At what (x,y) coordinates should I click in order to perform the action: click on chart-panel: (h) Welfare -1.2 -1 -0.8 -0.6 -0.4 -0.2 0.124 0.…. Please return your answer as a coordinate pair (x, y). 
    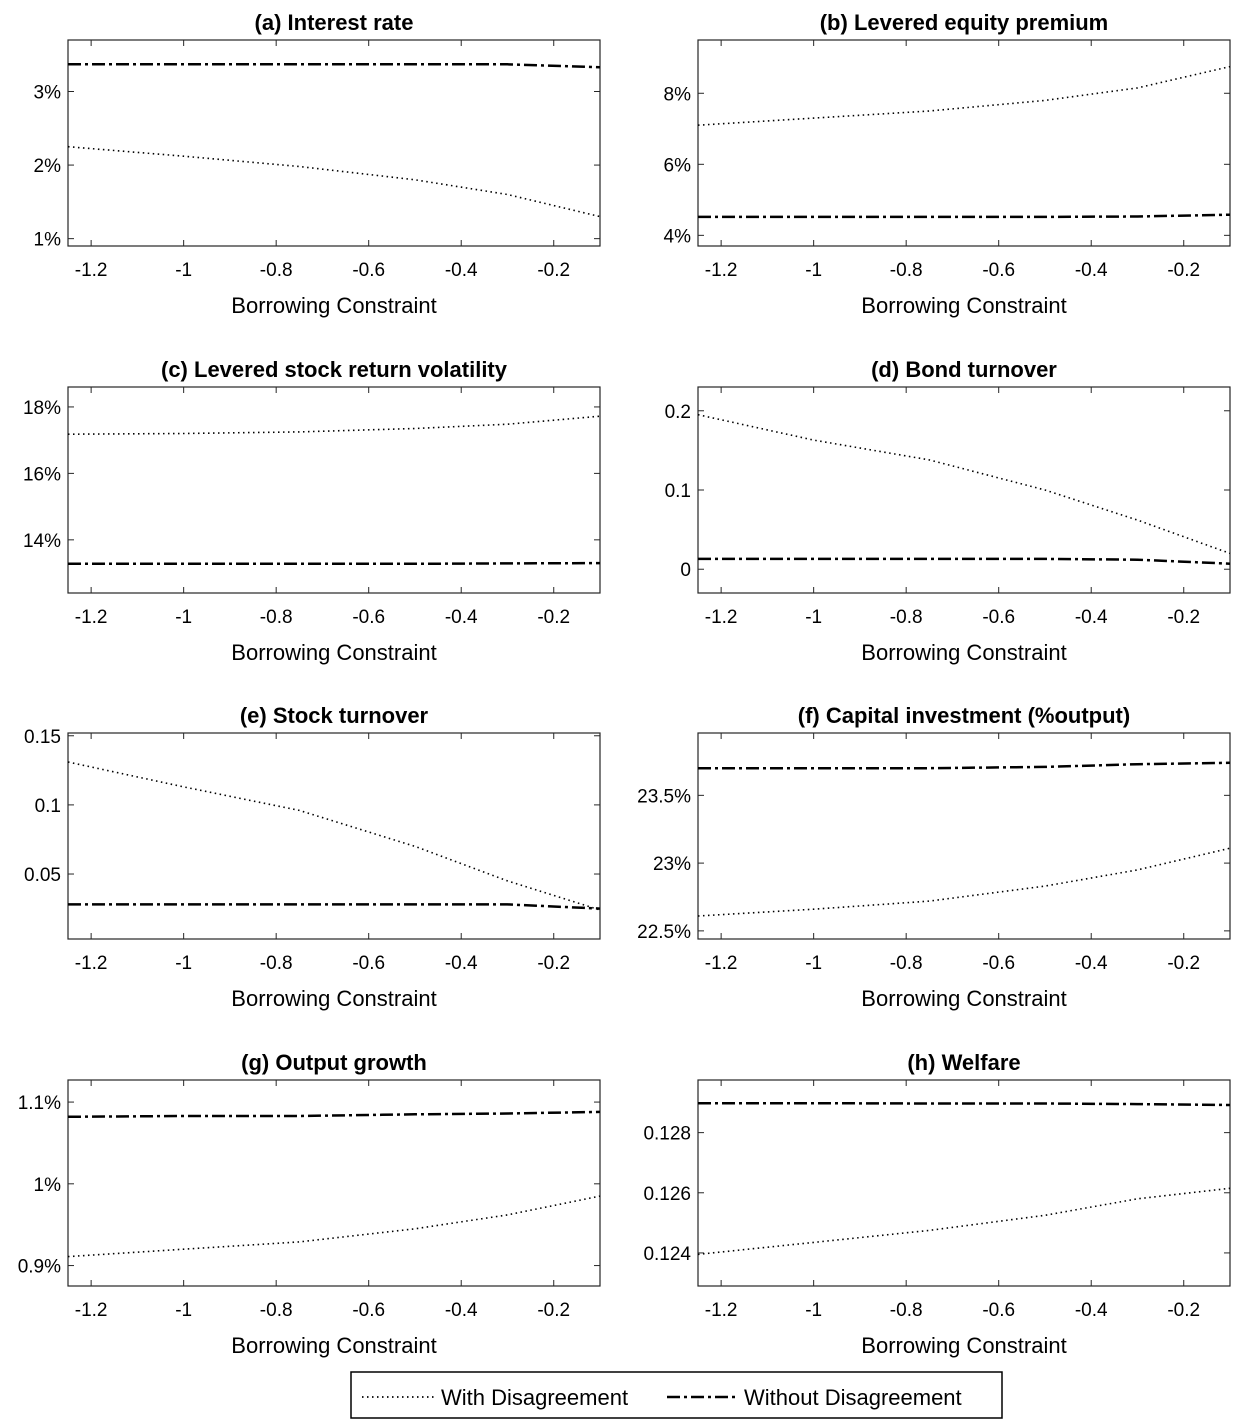
    Looking at the image, I should click on (937, 1204).